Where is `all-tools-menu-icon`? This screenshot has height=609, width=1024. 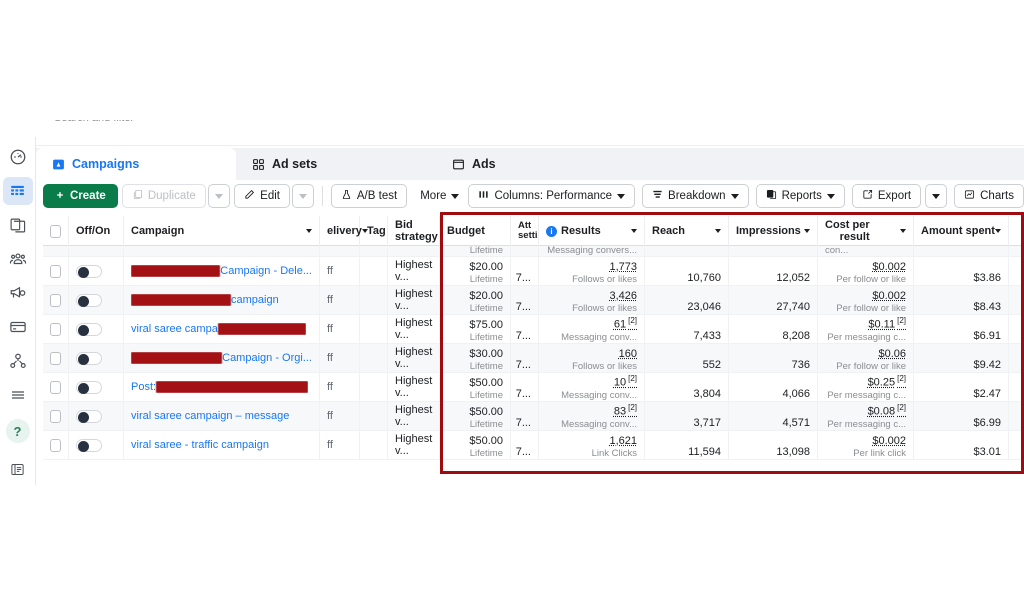 all-tools-menu-icon is located at coordinates (18, 395).